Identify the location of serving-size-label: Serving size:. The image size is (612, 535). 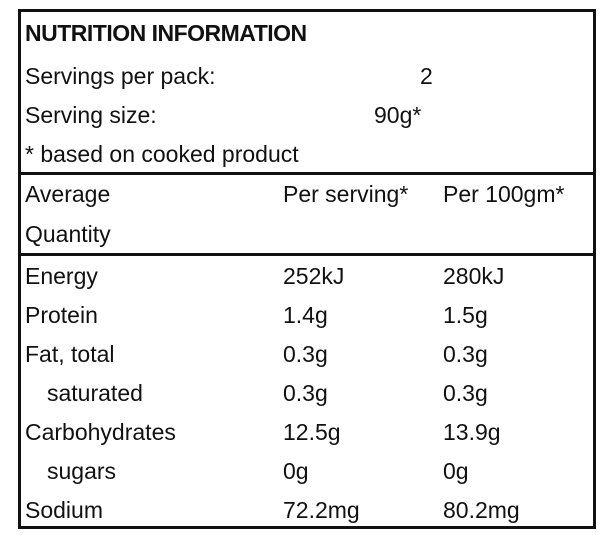
(91, 115).